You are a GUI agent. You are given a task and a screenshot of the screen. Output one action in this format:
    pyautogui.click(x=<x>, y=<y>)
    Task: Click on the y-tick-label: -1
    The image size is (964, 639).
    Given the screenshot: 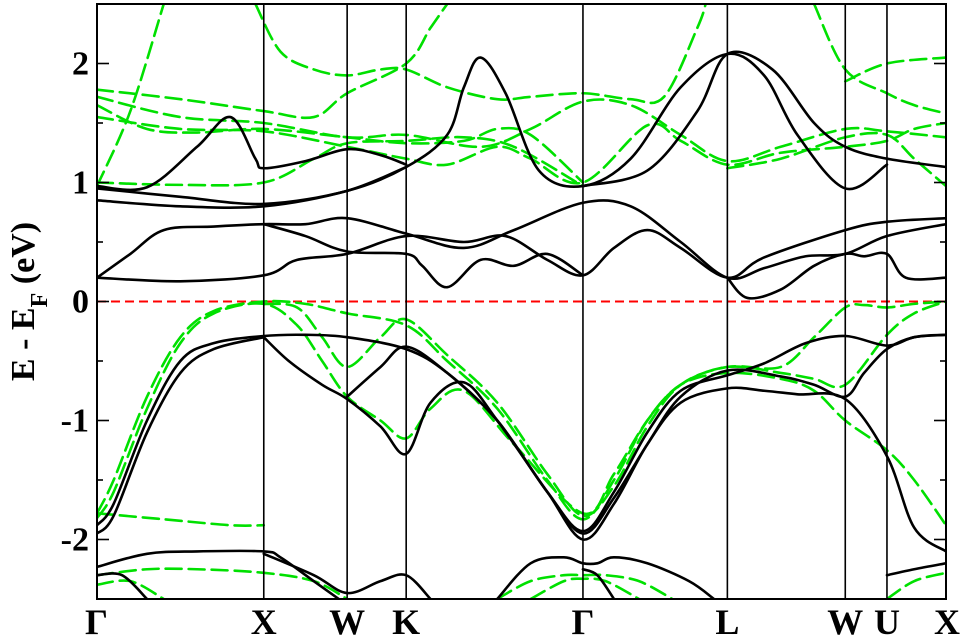 What is the action you would take?
    pyautogui.click(x=75, y=421)
    